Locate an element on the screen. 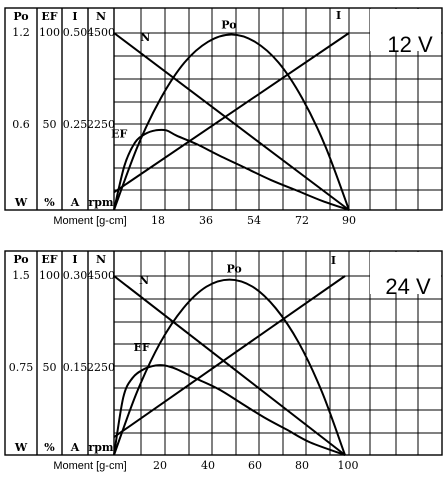 The image size is (446, 479). x-tick-label: 54 is located at coordinates (254, 220).